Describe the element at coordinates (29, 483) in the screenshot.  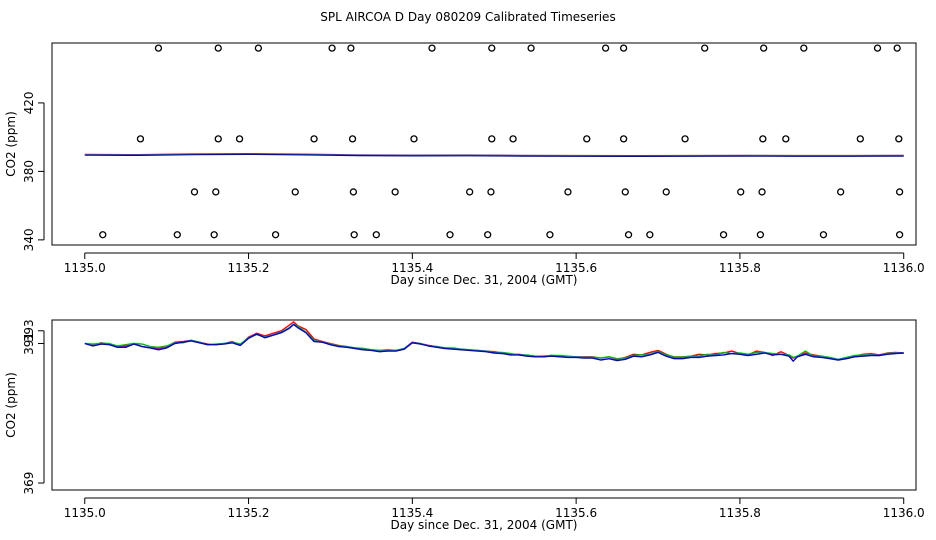
I see `y-tick-label: 369` at that location.